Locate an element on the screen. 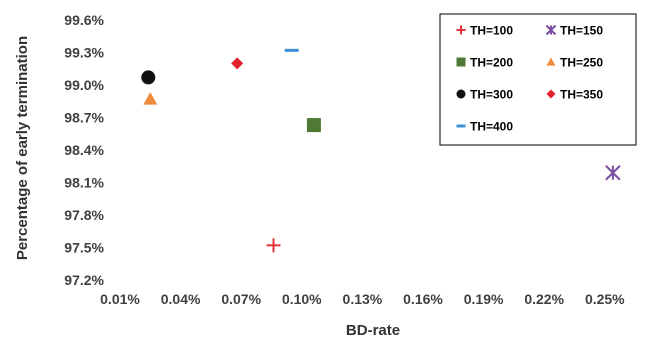 The width and height of the screenshot is (645, 343). legend-item: TH=100 is located at coordinates (484, 31).